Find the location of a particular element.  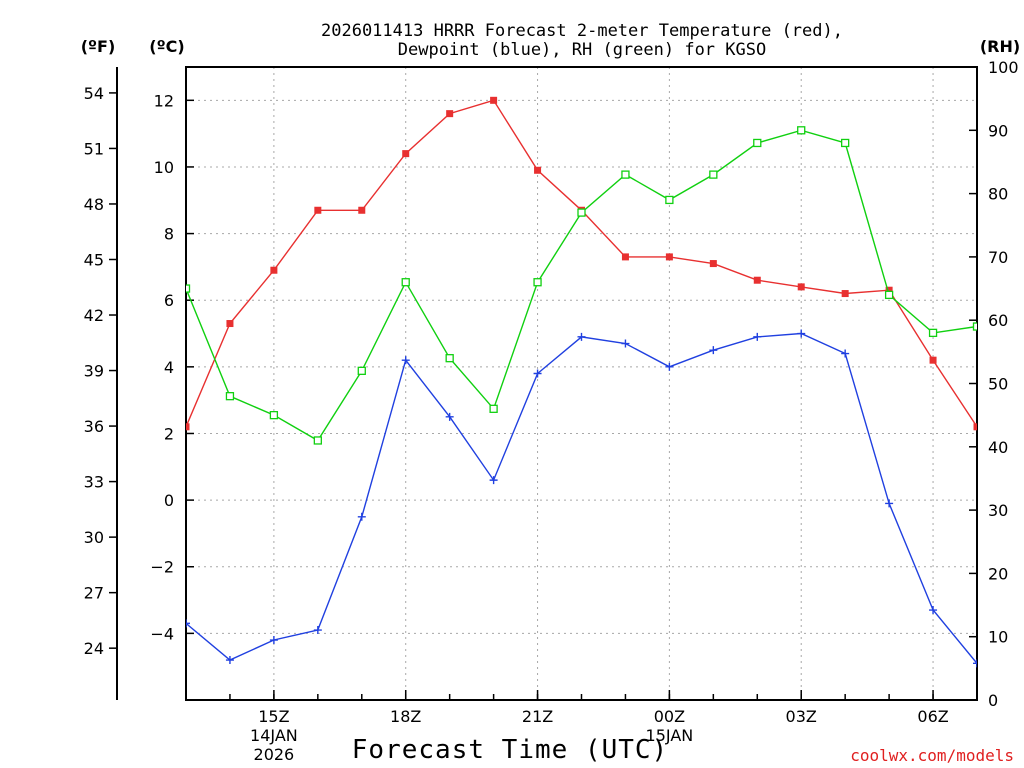

celsius-tick-label: 0 is located at coordinates (169, 500).